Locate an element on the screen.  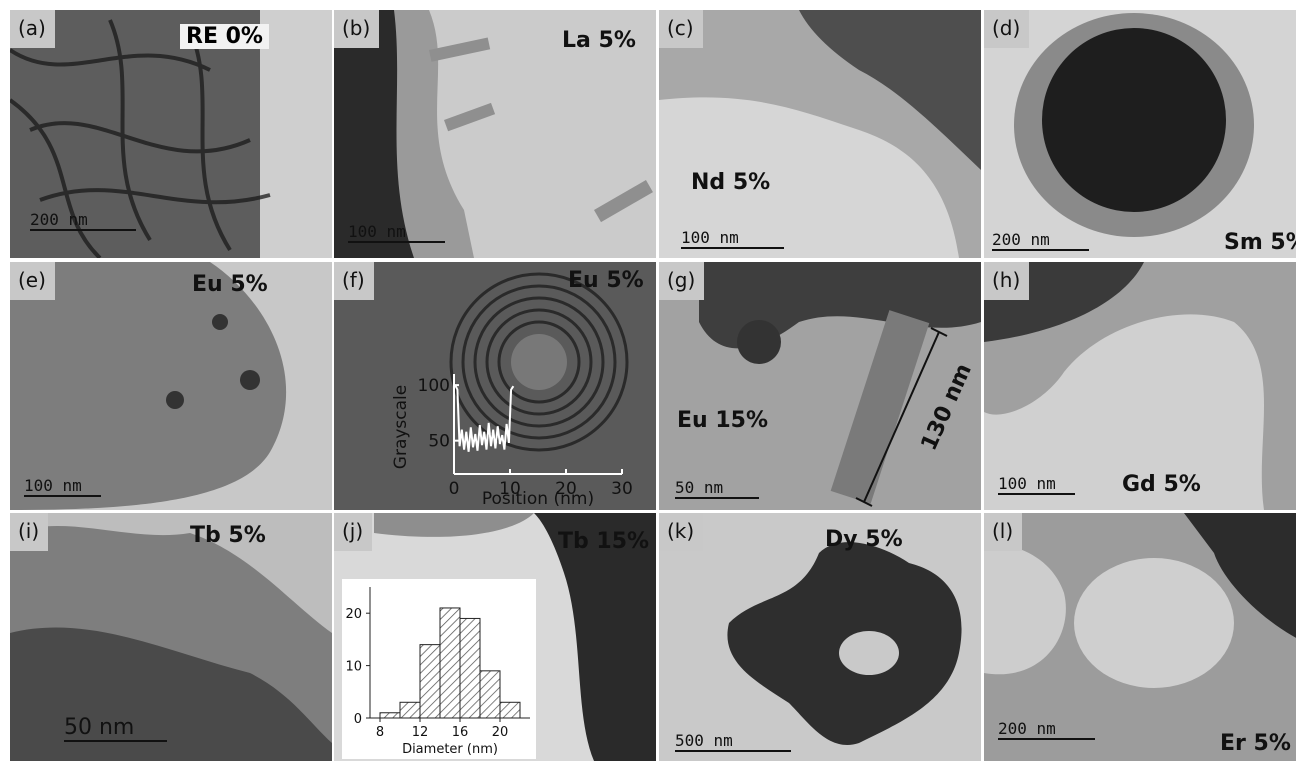
x-tick-label: 10 is located at coordinates (510, 489).